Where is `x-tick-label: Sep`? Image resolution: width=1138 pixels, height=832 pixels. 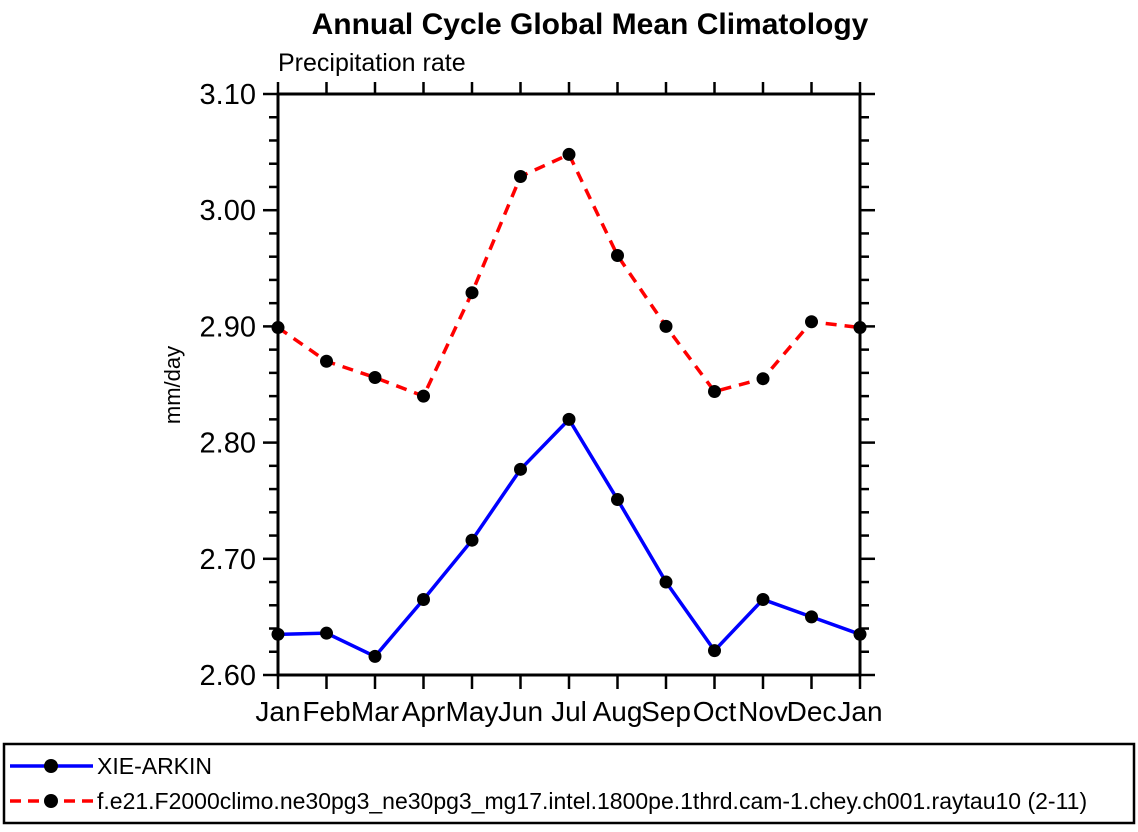
x-tick-label: Sep is located at coordinates (666, 711).